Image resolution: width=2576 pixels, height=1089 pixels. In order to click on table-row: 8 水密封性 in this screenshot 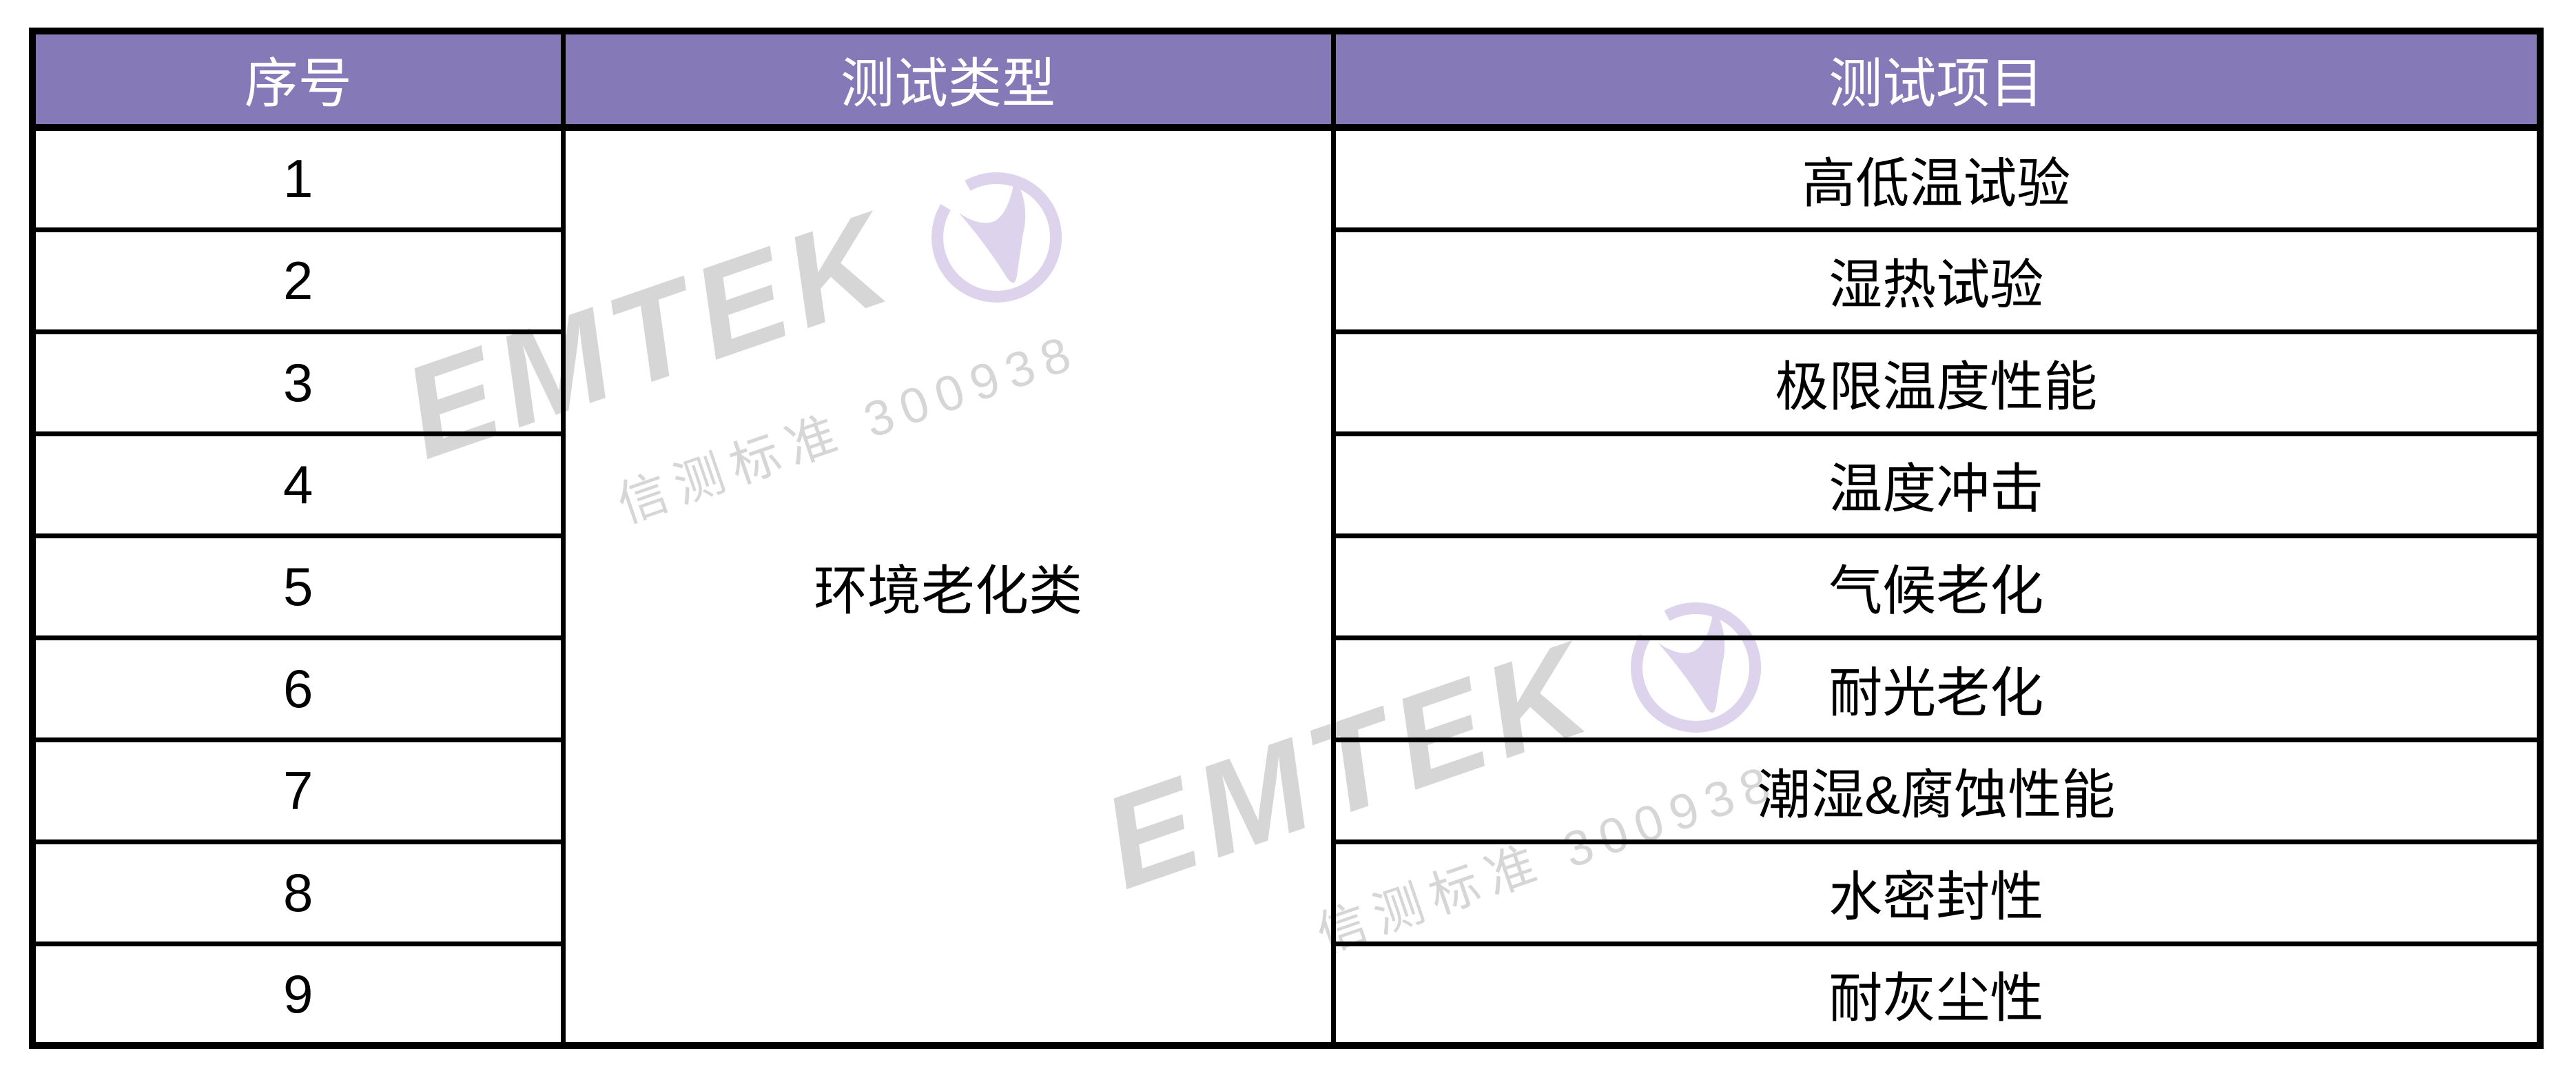, I will do `click(1286, 893)`.